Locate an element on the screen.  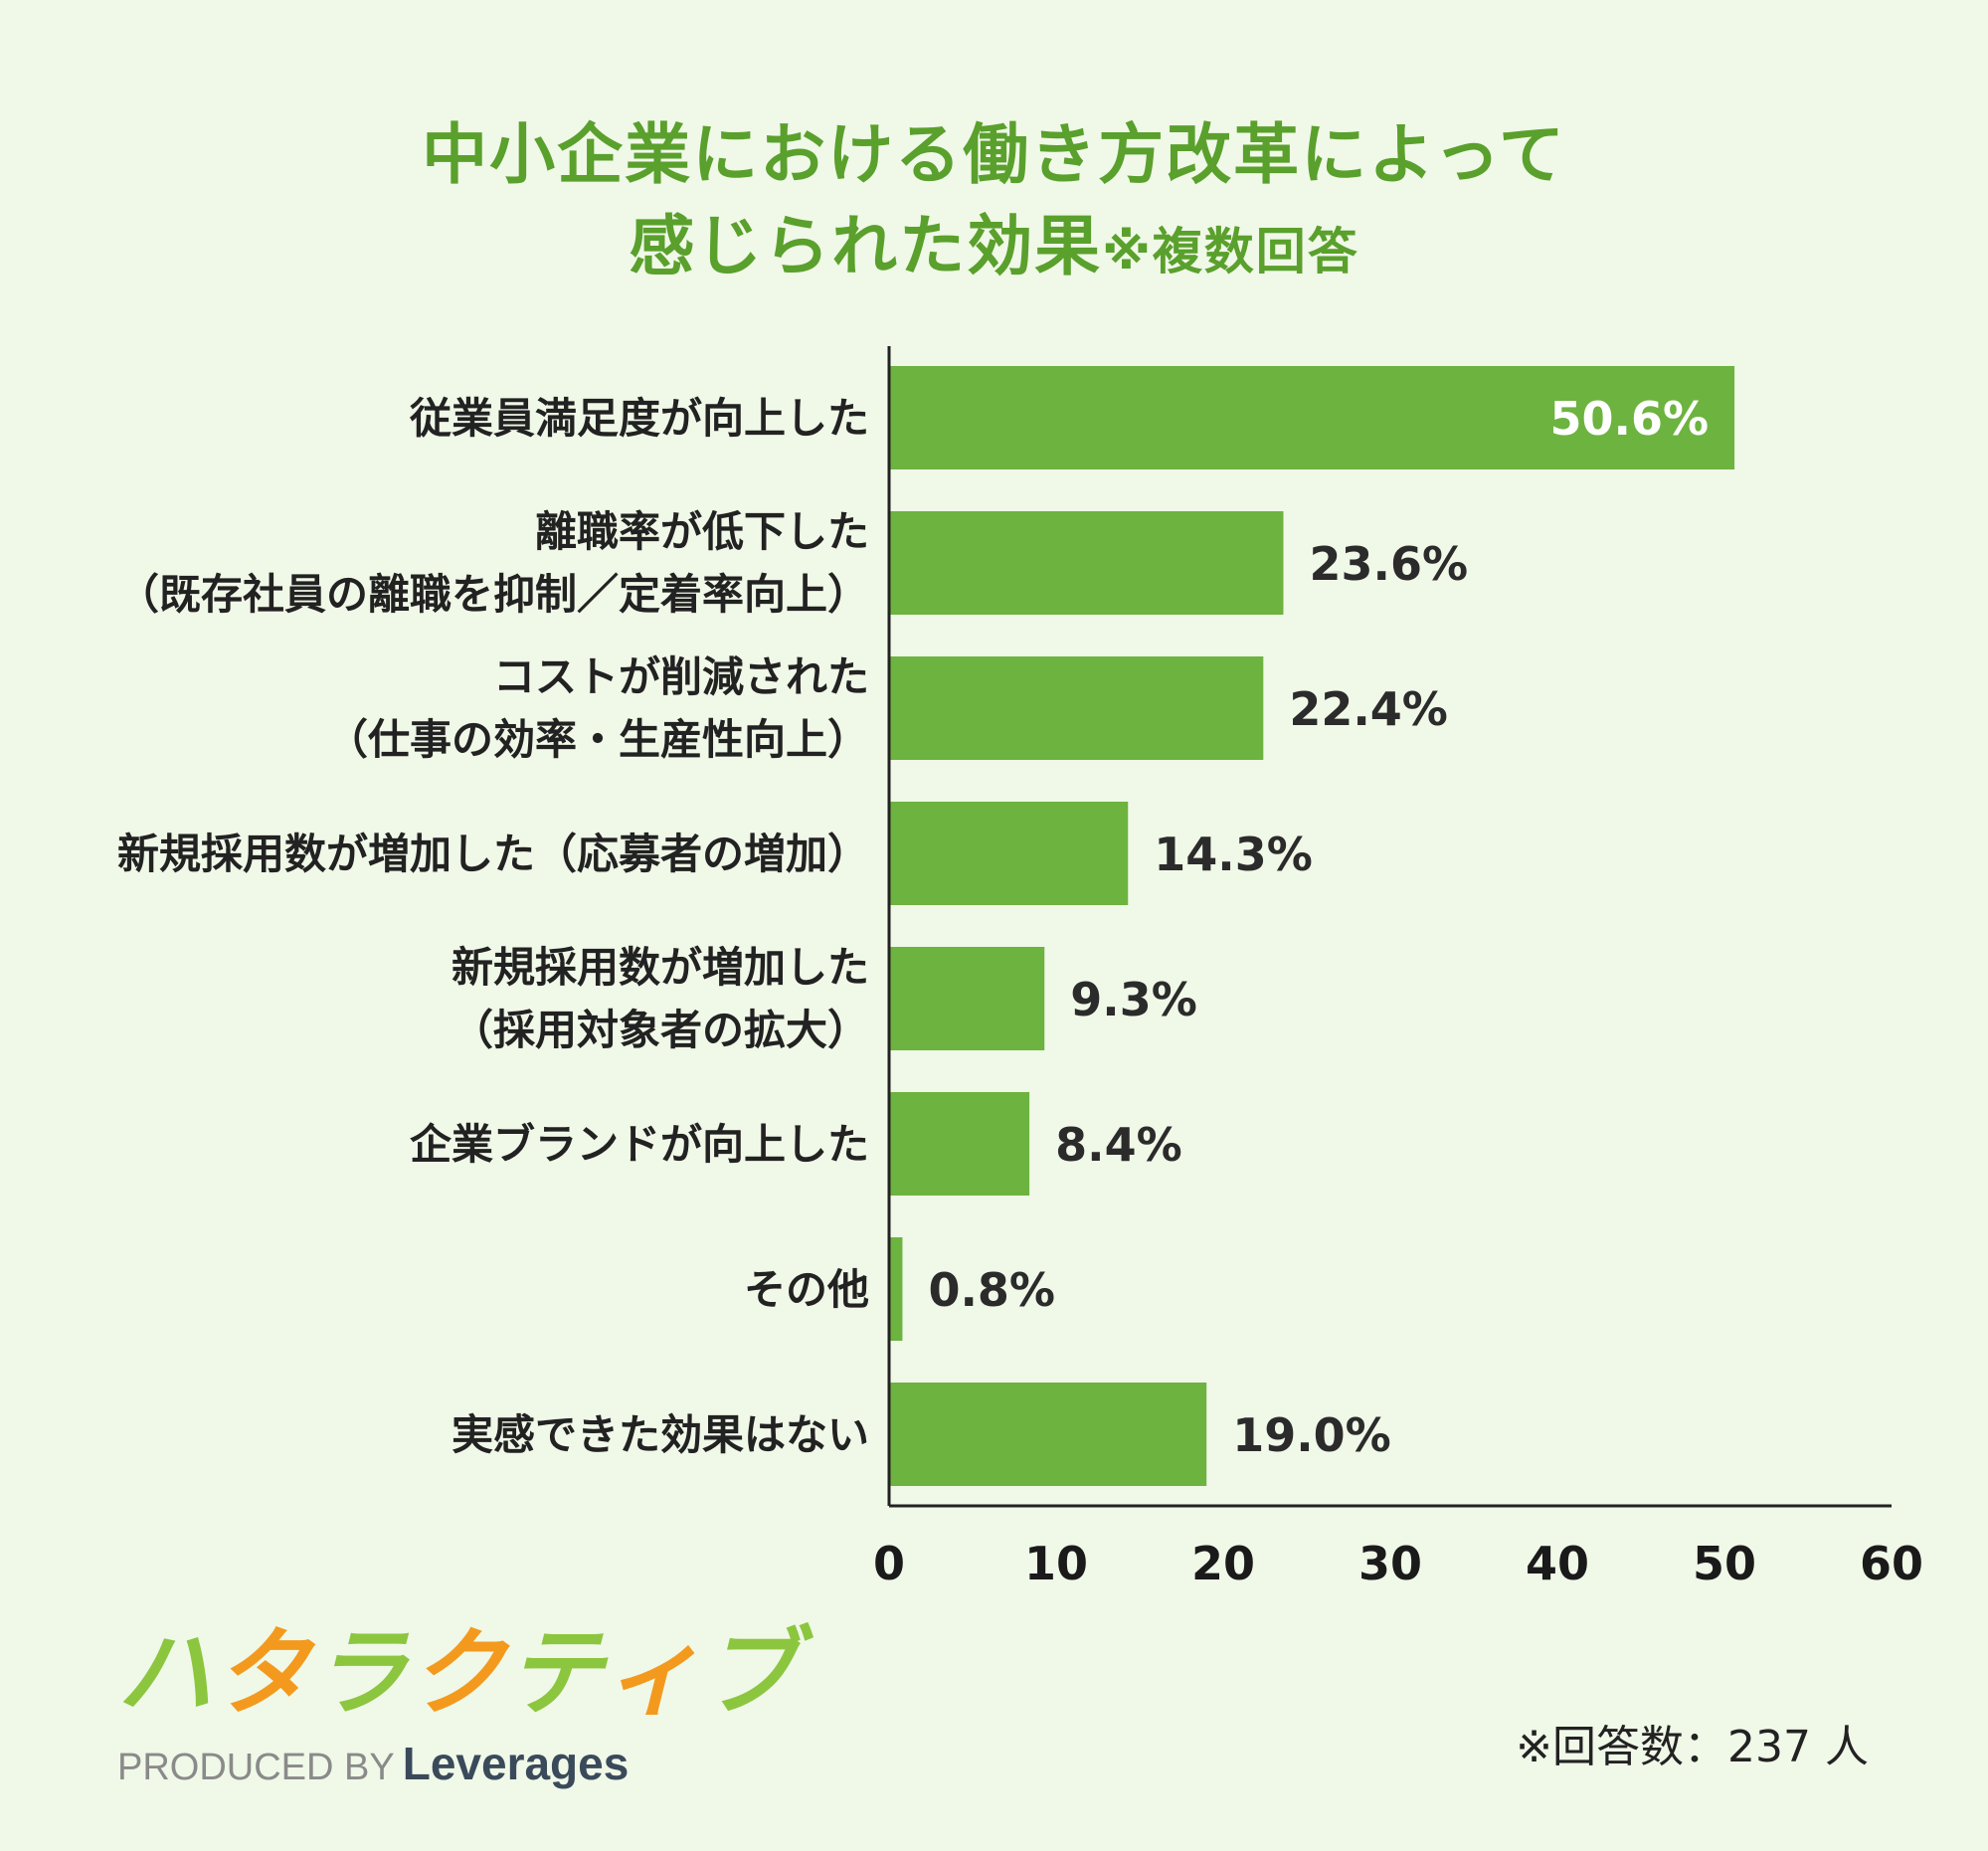
value-label-7: 19.0% is located at coordinates (1311, 1435).